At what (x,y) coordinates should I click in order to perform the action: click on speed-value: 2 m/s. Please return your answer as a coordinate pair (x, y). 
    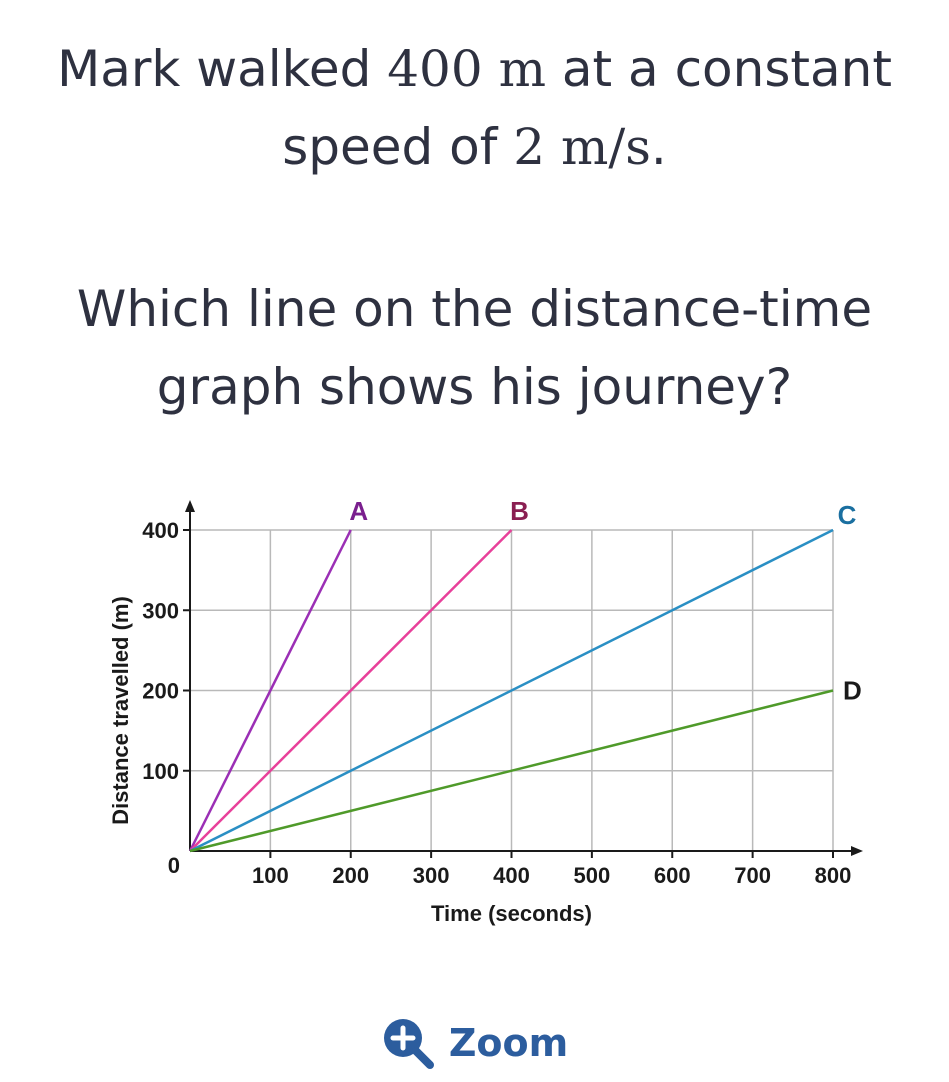
    Looking at the image, I should click on (582, 147).